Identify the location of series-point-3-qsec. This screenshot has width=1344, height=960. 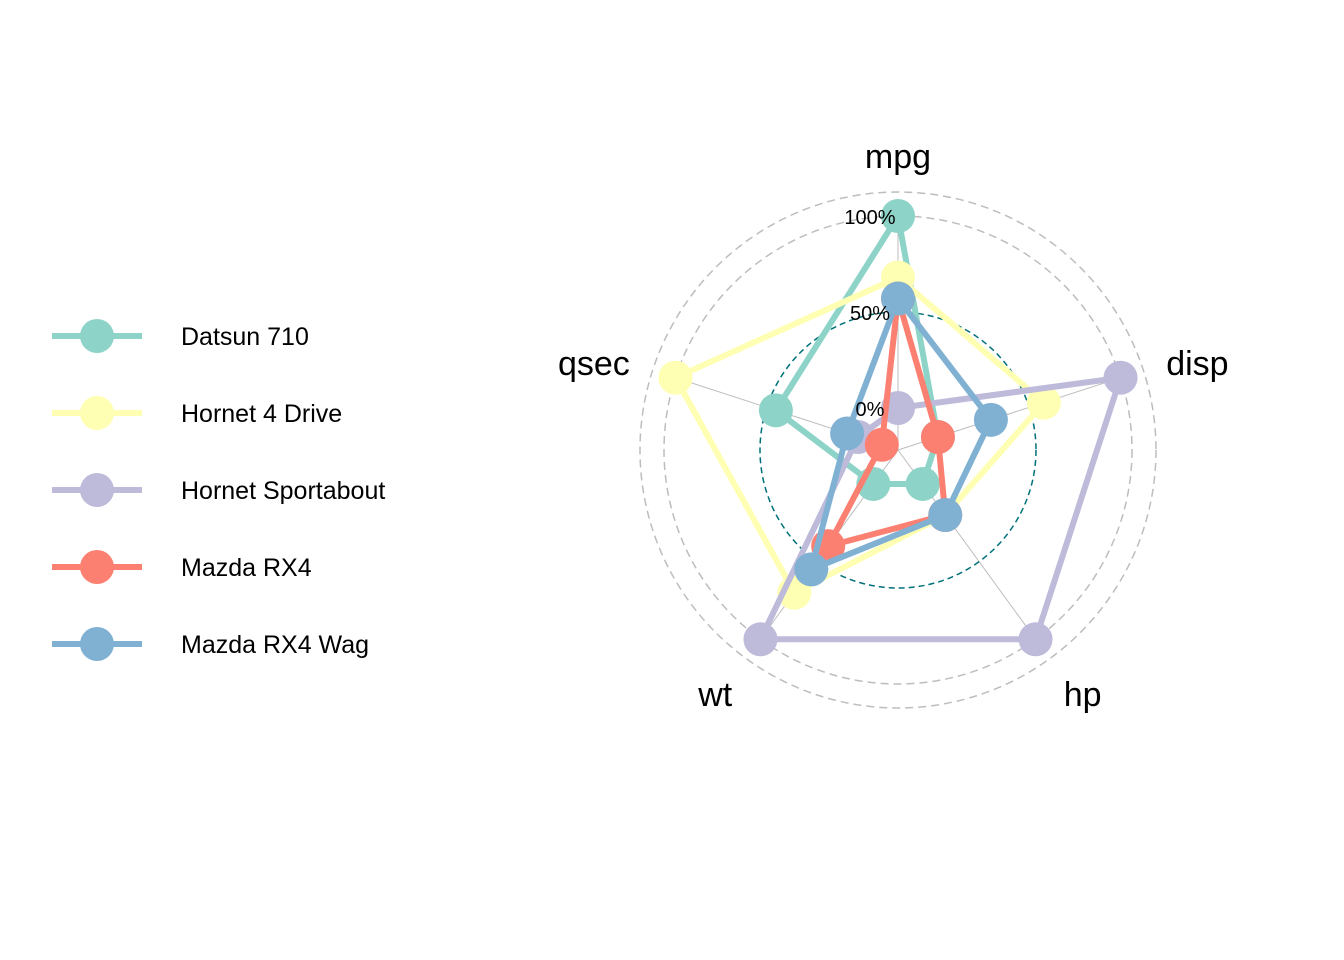
(881, 444).